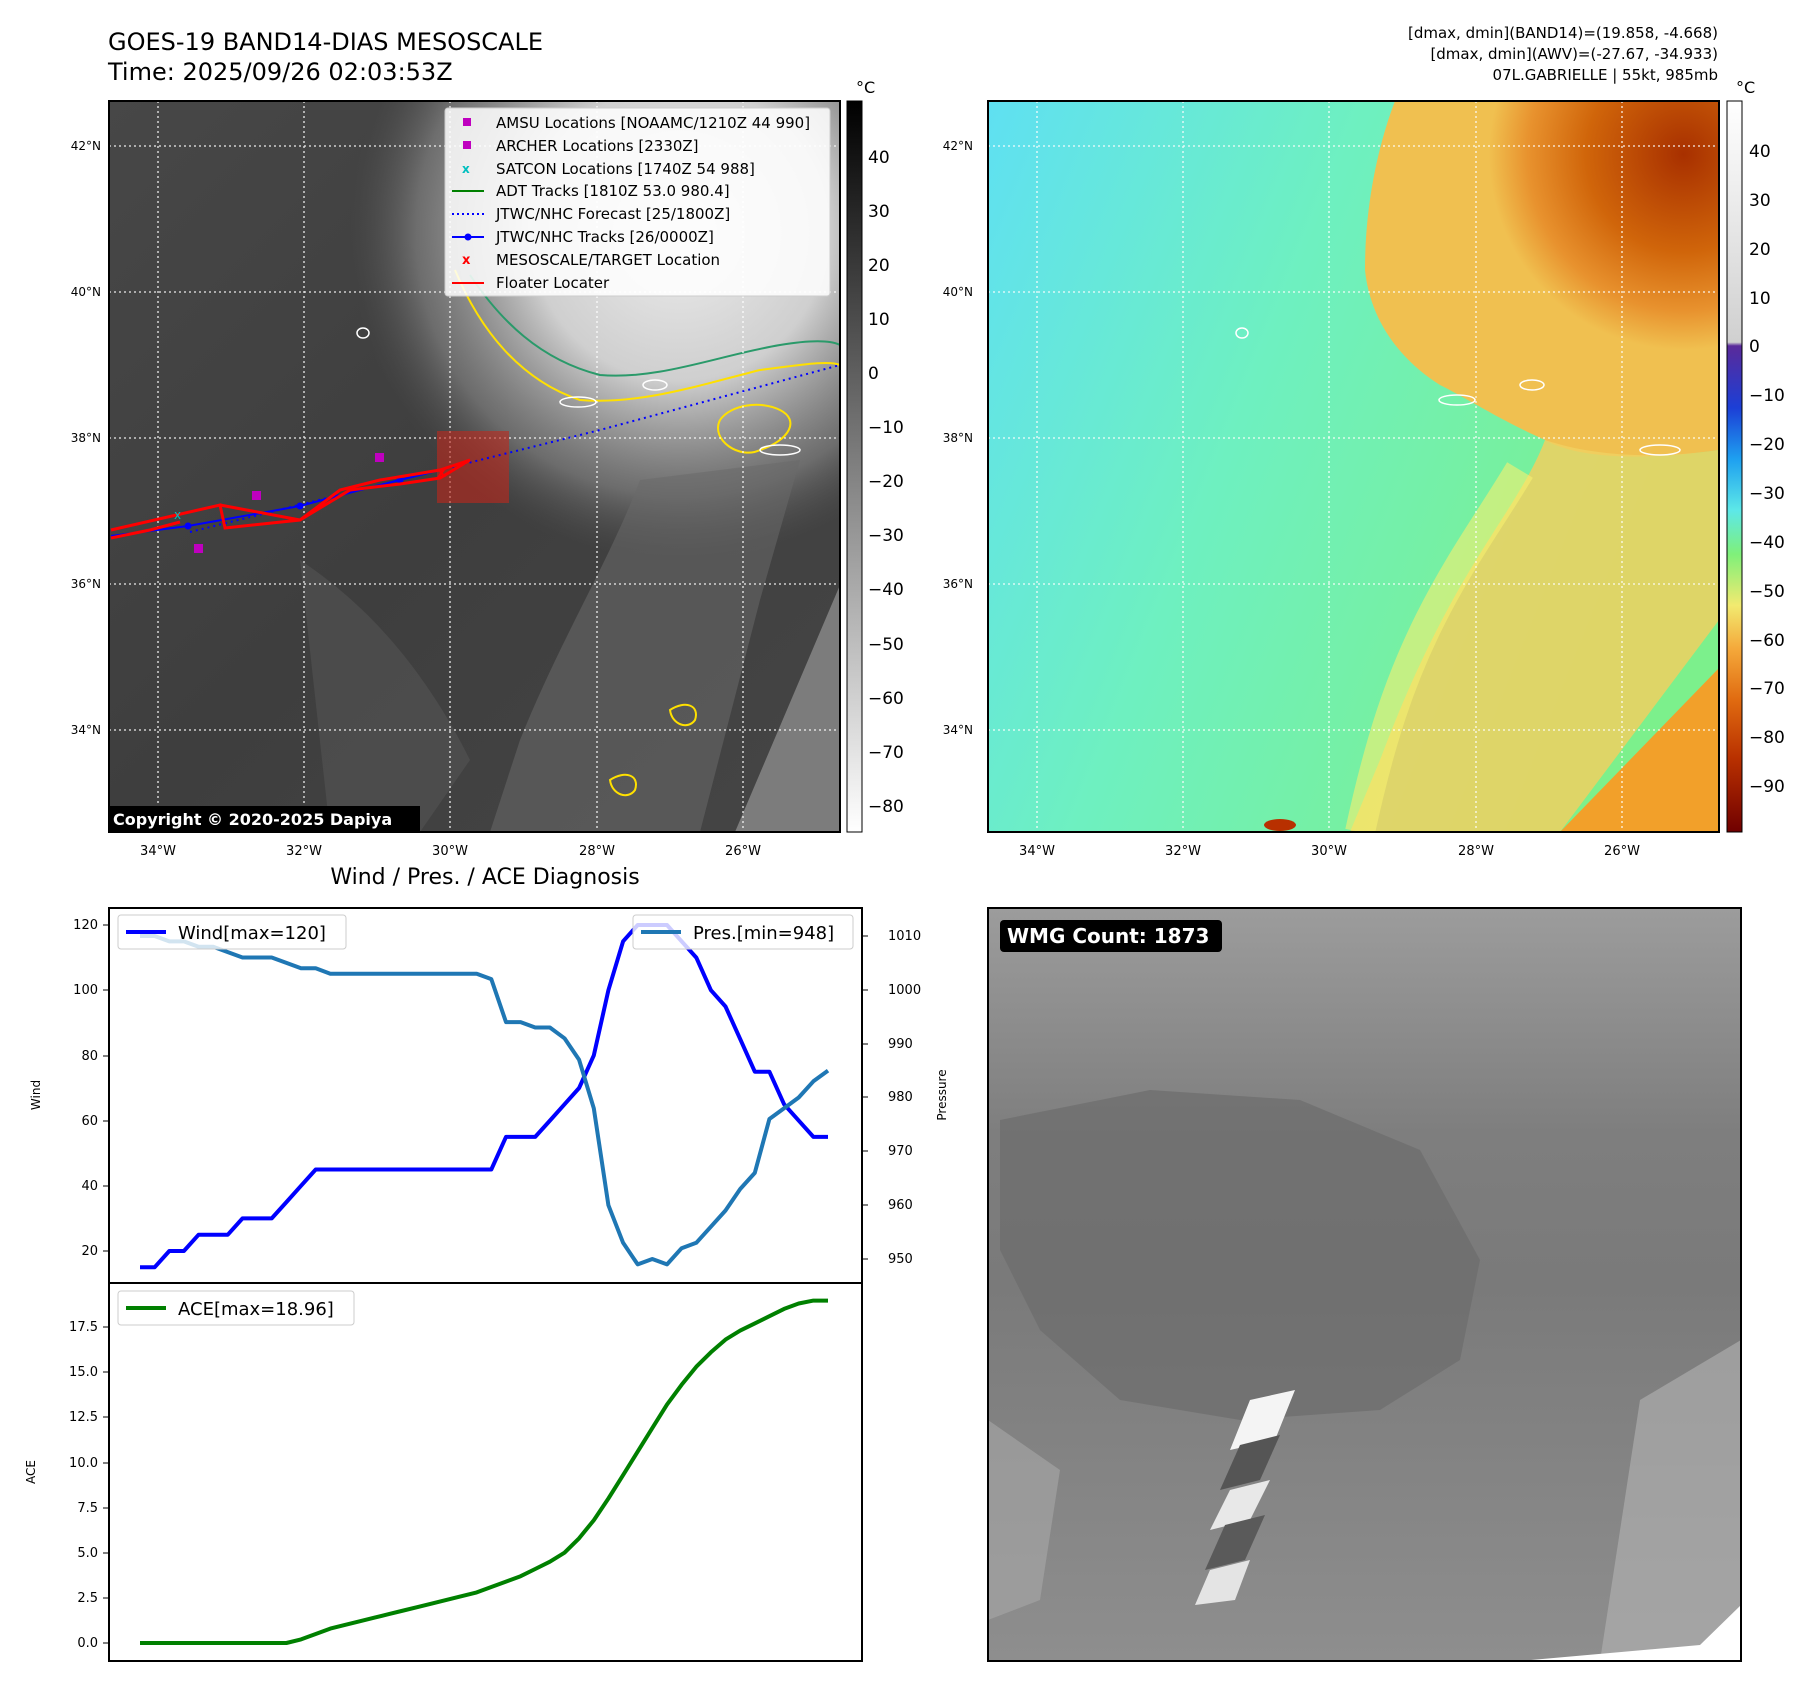 The width and height of the screenshot is (1801, 1690). I want to click on ace-tick-label: 17.5, so click(83, 1327).